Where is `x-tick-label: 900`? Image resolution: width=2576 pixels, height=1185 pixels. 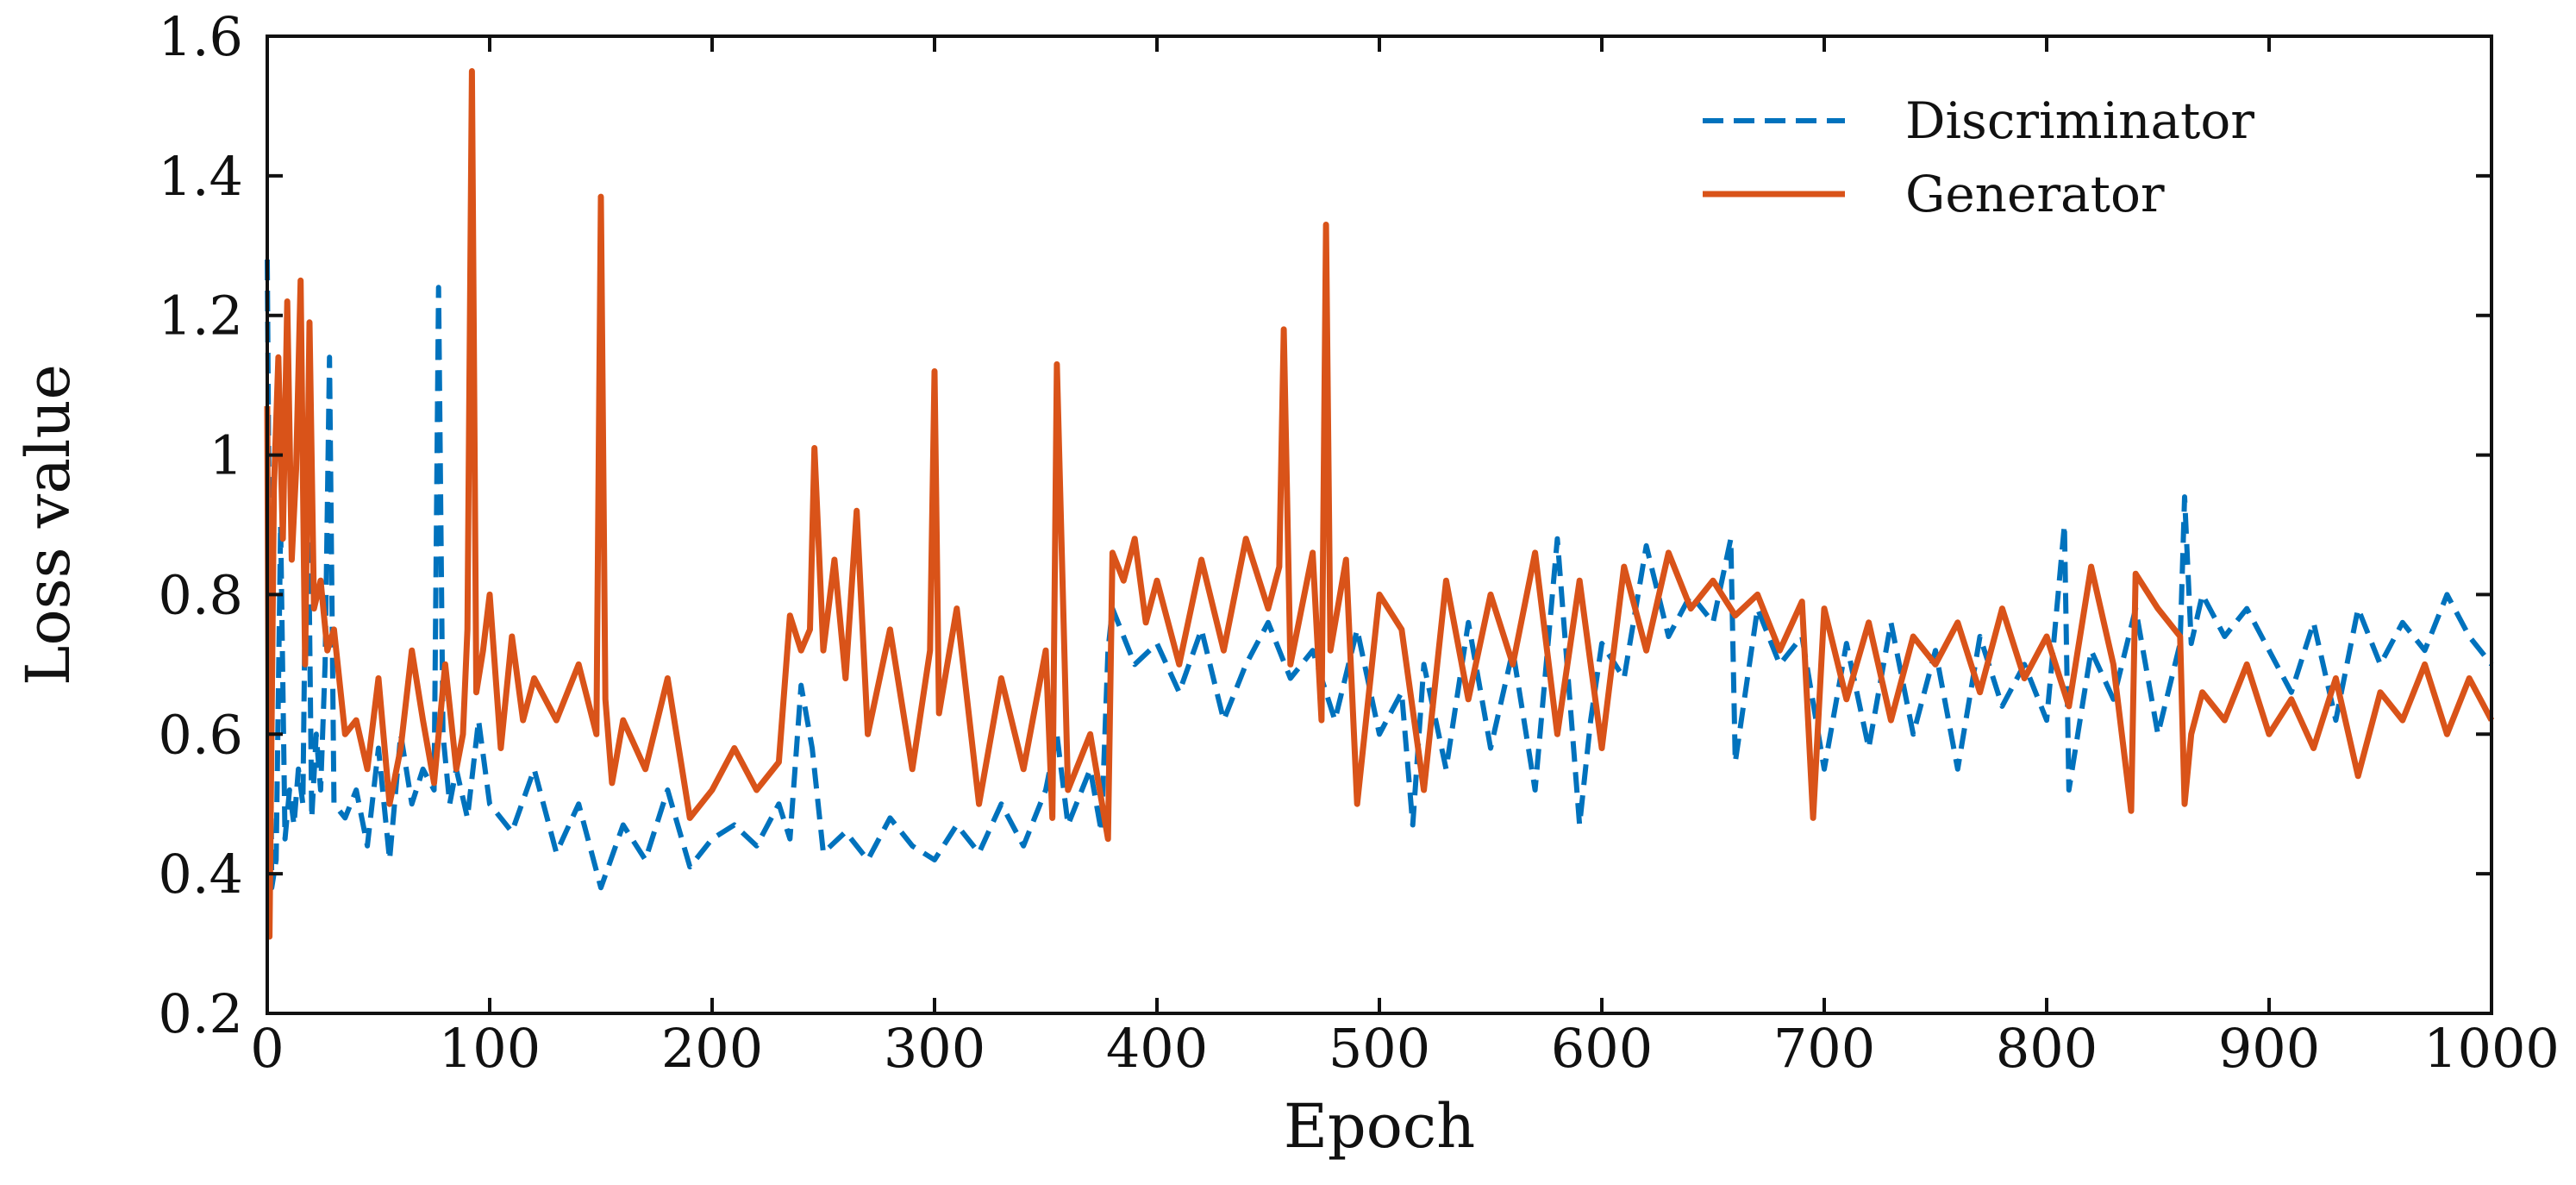 x-tick-label: 900 is located at coordinates (2269, 1048).